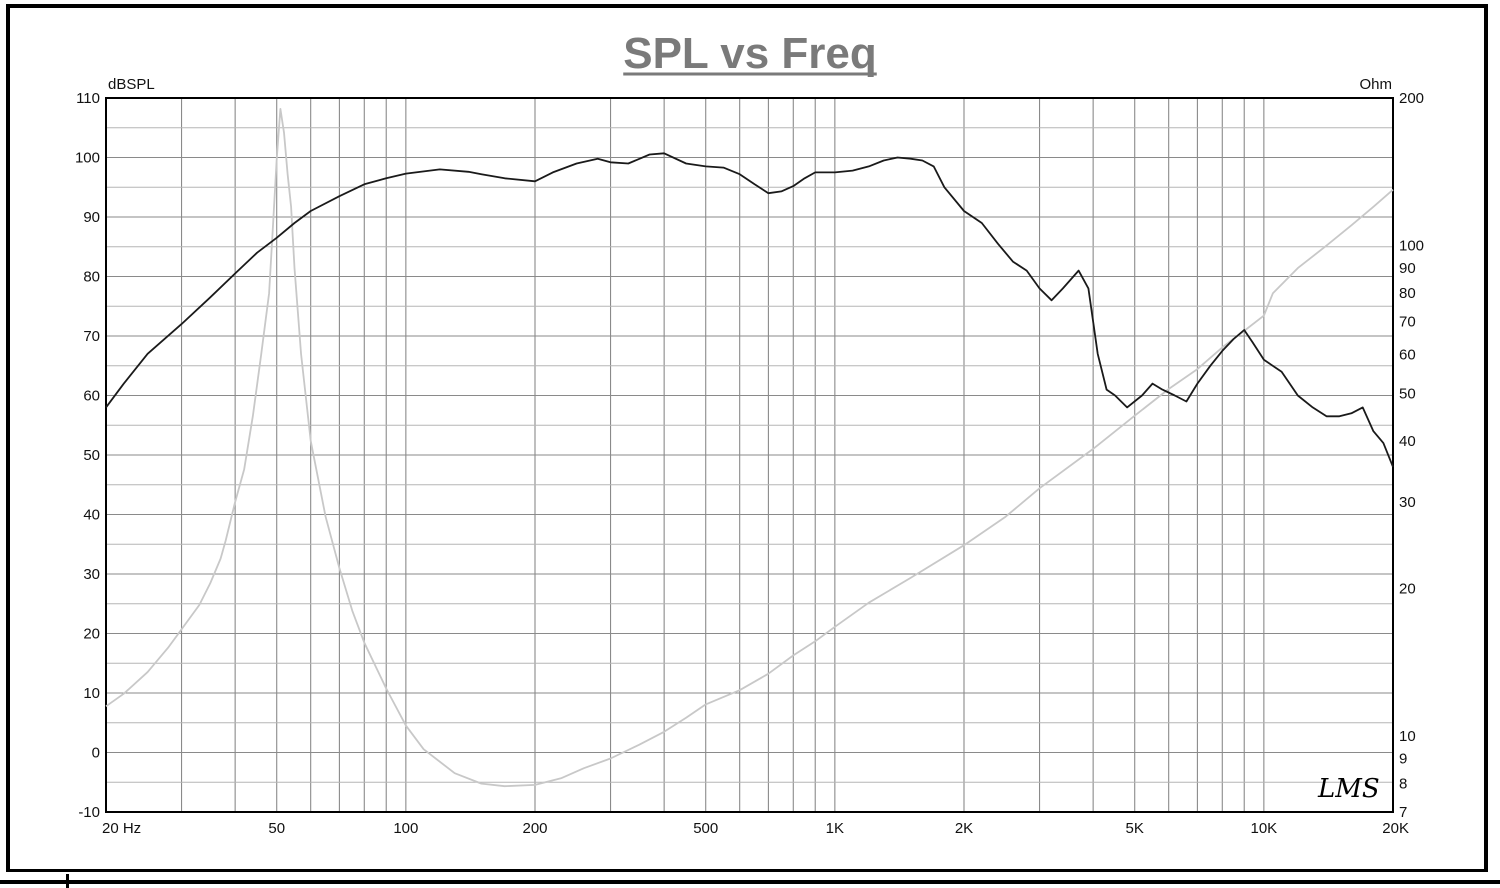 This screenshot has width=1500, height=888. I want to click on right-tick-label: 50, so click(1407, 393).